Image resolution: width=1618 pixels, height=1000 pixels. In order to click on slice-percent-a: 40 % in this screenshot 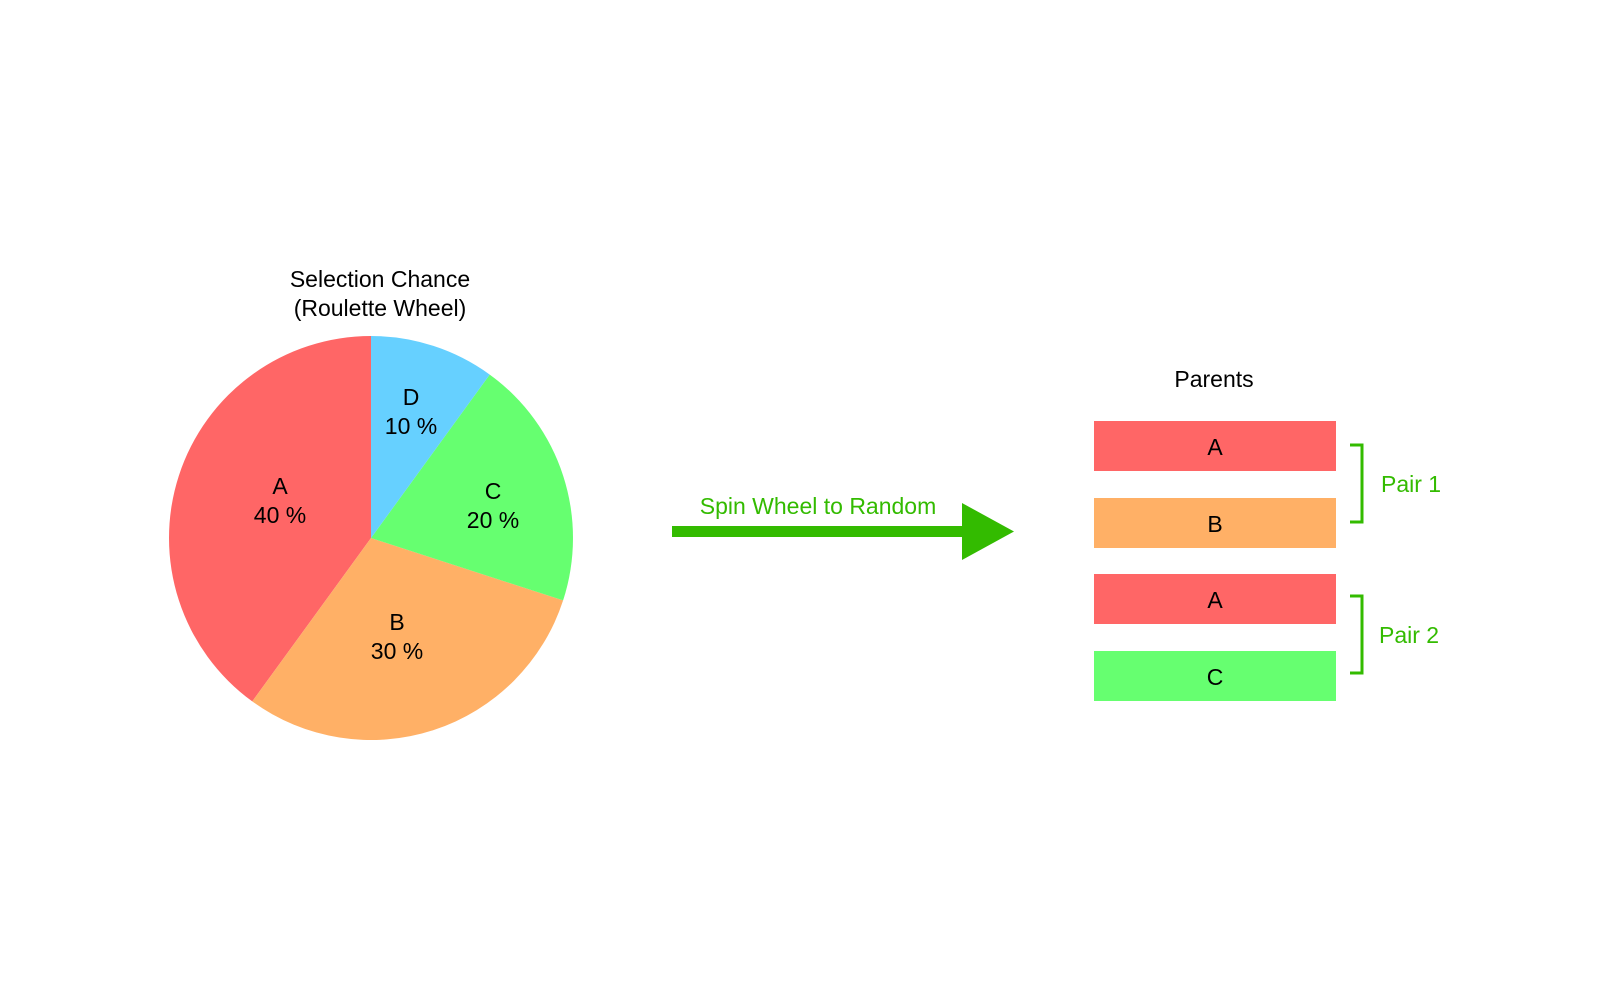, I will do `click(280, 515)`.